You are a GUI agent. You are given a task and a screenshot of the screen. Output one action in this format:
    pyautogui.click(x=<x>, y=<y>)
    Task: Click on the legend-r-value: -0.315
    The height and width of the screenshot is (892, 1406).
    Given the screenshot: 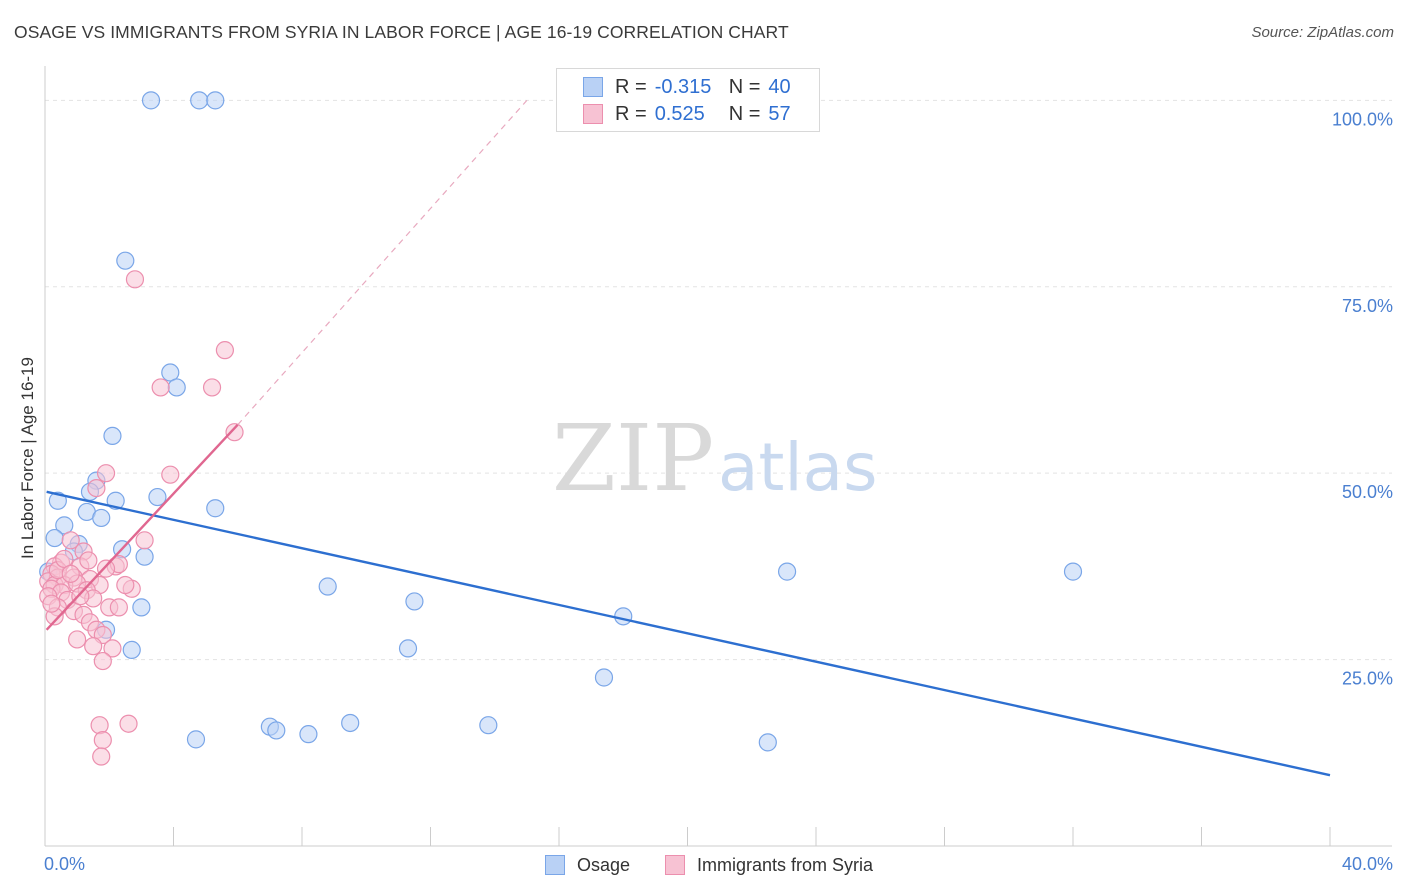 What is the action you would take?
    pyautogui.click(x=683, y=86)
    